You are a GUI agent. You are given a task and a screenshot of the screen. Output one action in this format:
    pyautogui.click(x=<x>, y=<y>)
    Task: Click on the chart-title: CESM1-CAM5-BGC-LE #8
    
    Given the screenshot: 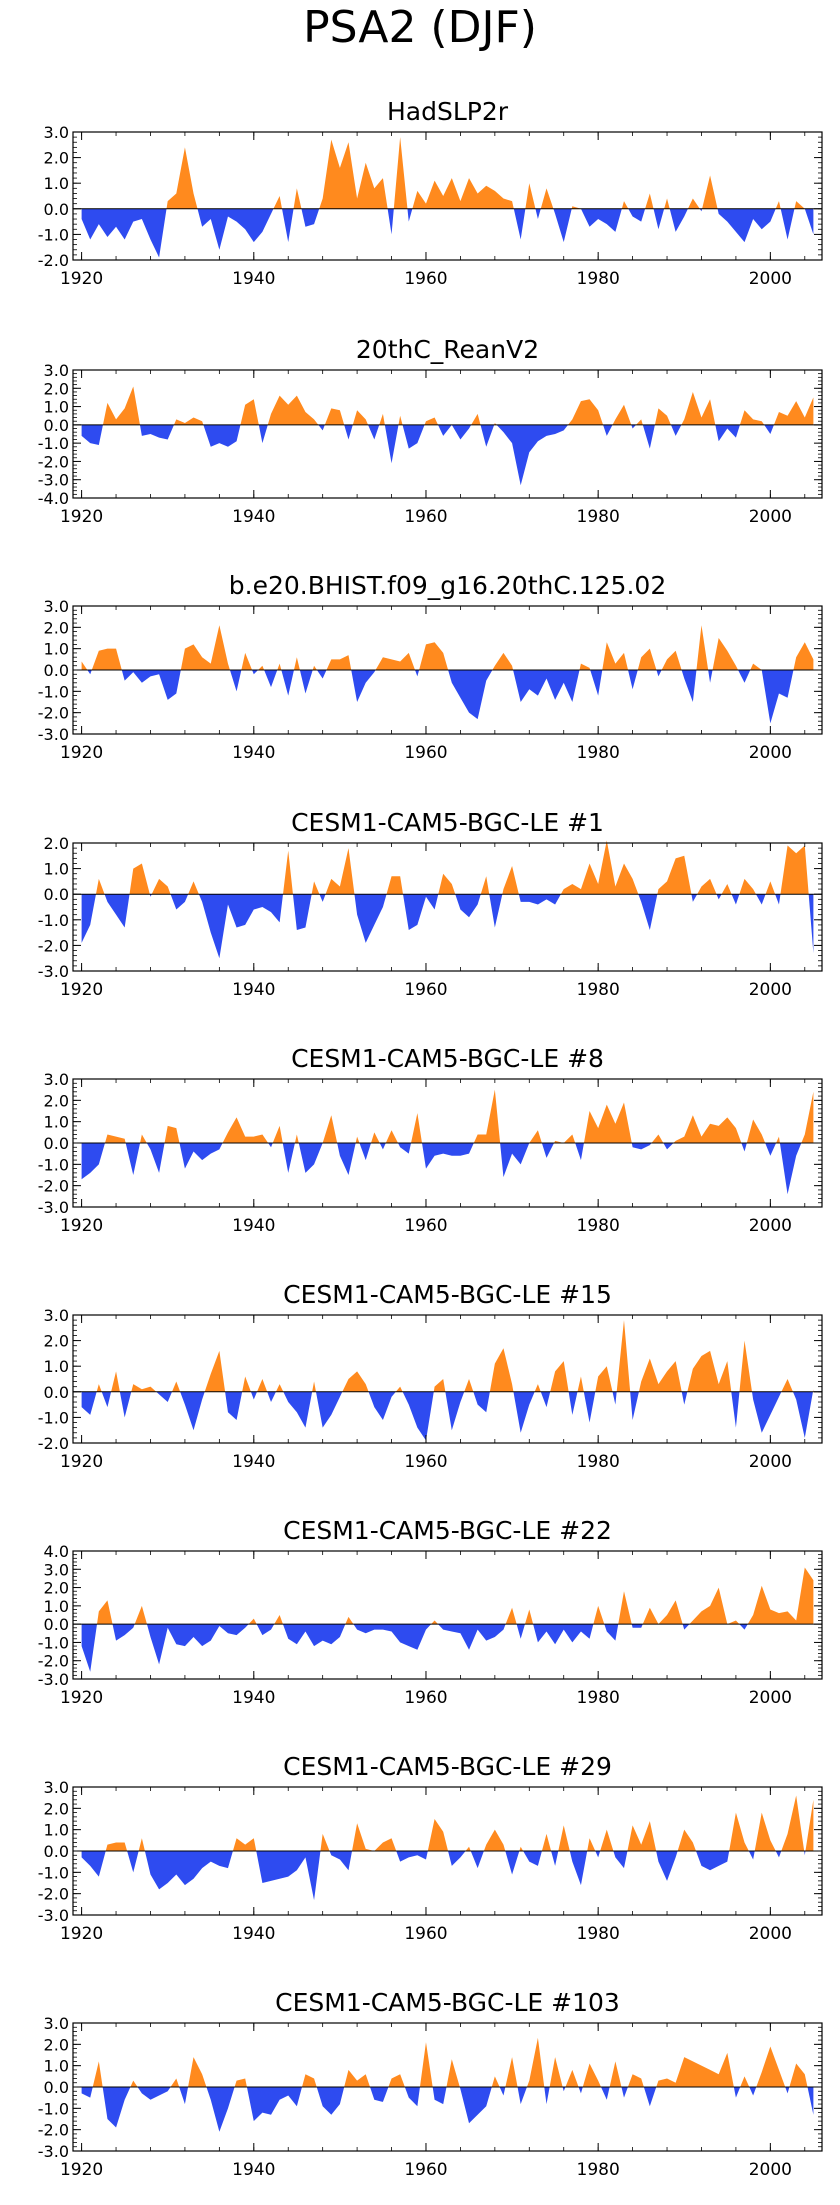 What is the action you would take?
    pyautogui.click(x=447, y=1058)
    